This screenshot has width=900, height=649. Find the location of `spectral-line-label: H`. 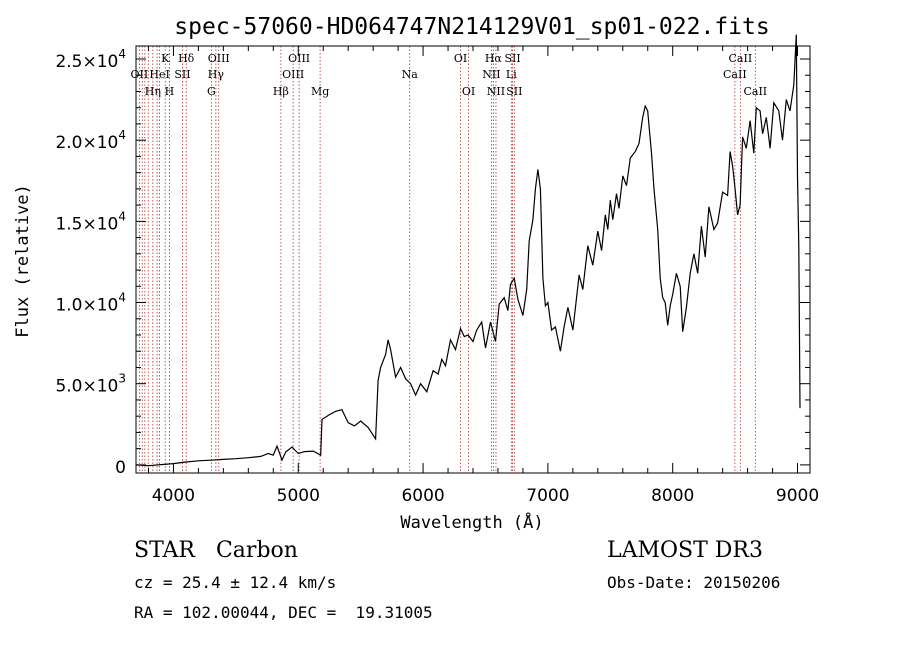

spectral-line-label: H is located at coordinates (170, 91).